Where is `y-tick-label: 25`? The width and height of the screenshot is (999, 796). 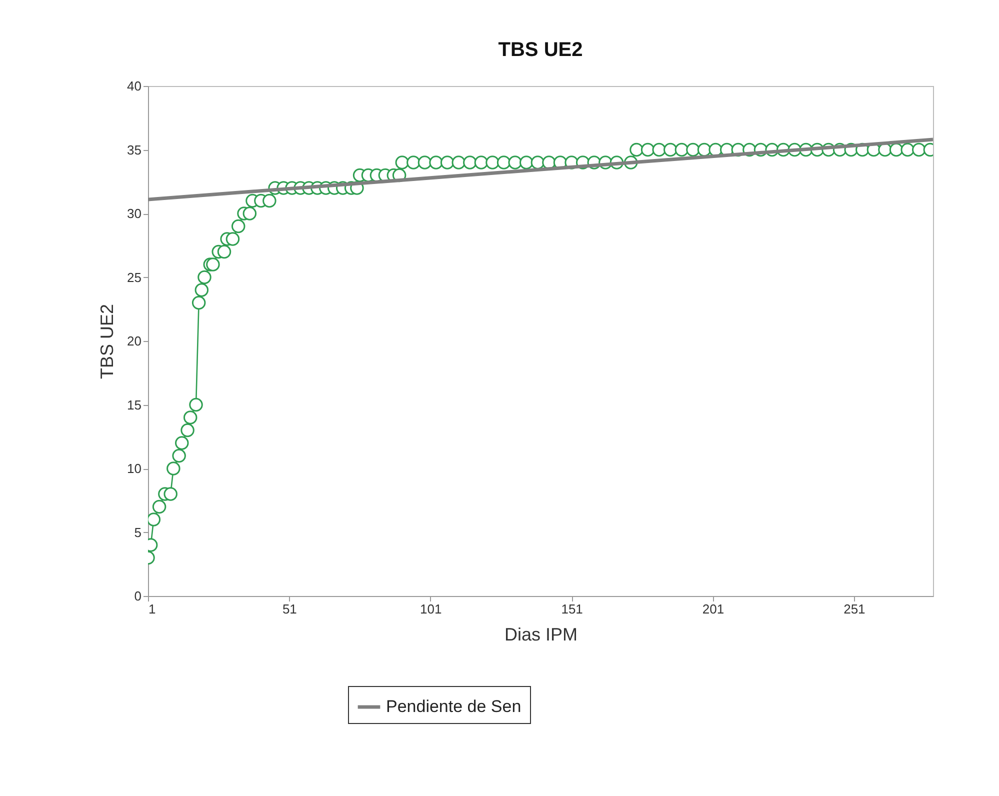 y-tick-label: 25 is located at coordinates (134, 277).